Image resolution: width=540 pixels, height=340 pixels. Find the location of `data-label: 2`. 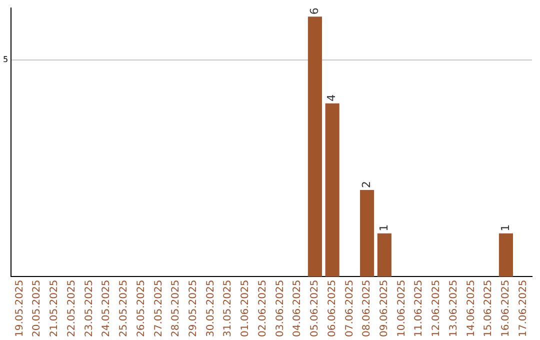

data-label: 2 is located at coordinates (366, 184).